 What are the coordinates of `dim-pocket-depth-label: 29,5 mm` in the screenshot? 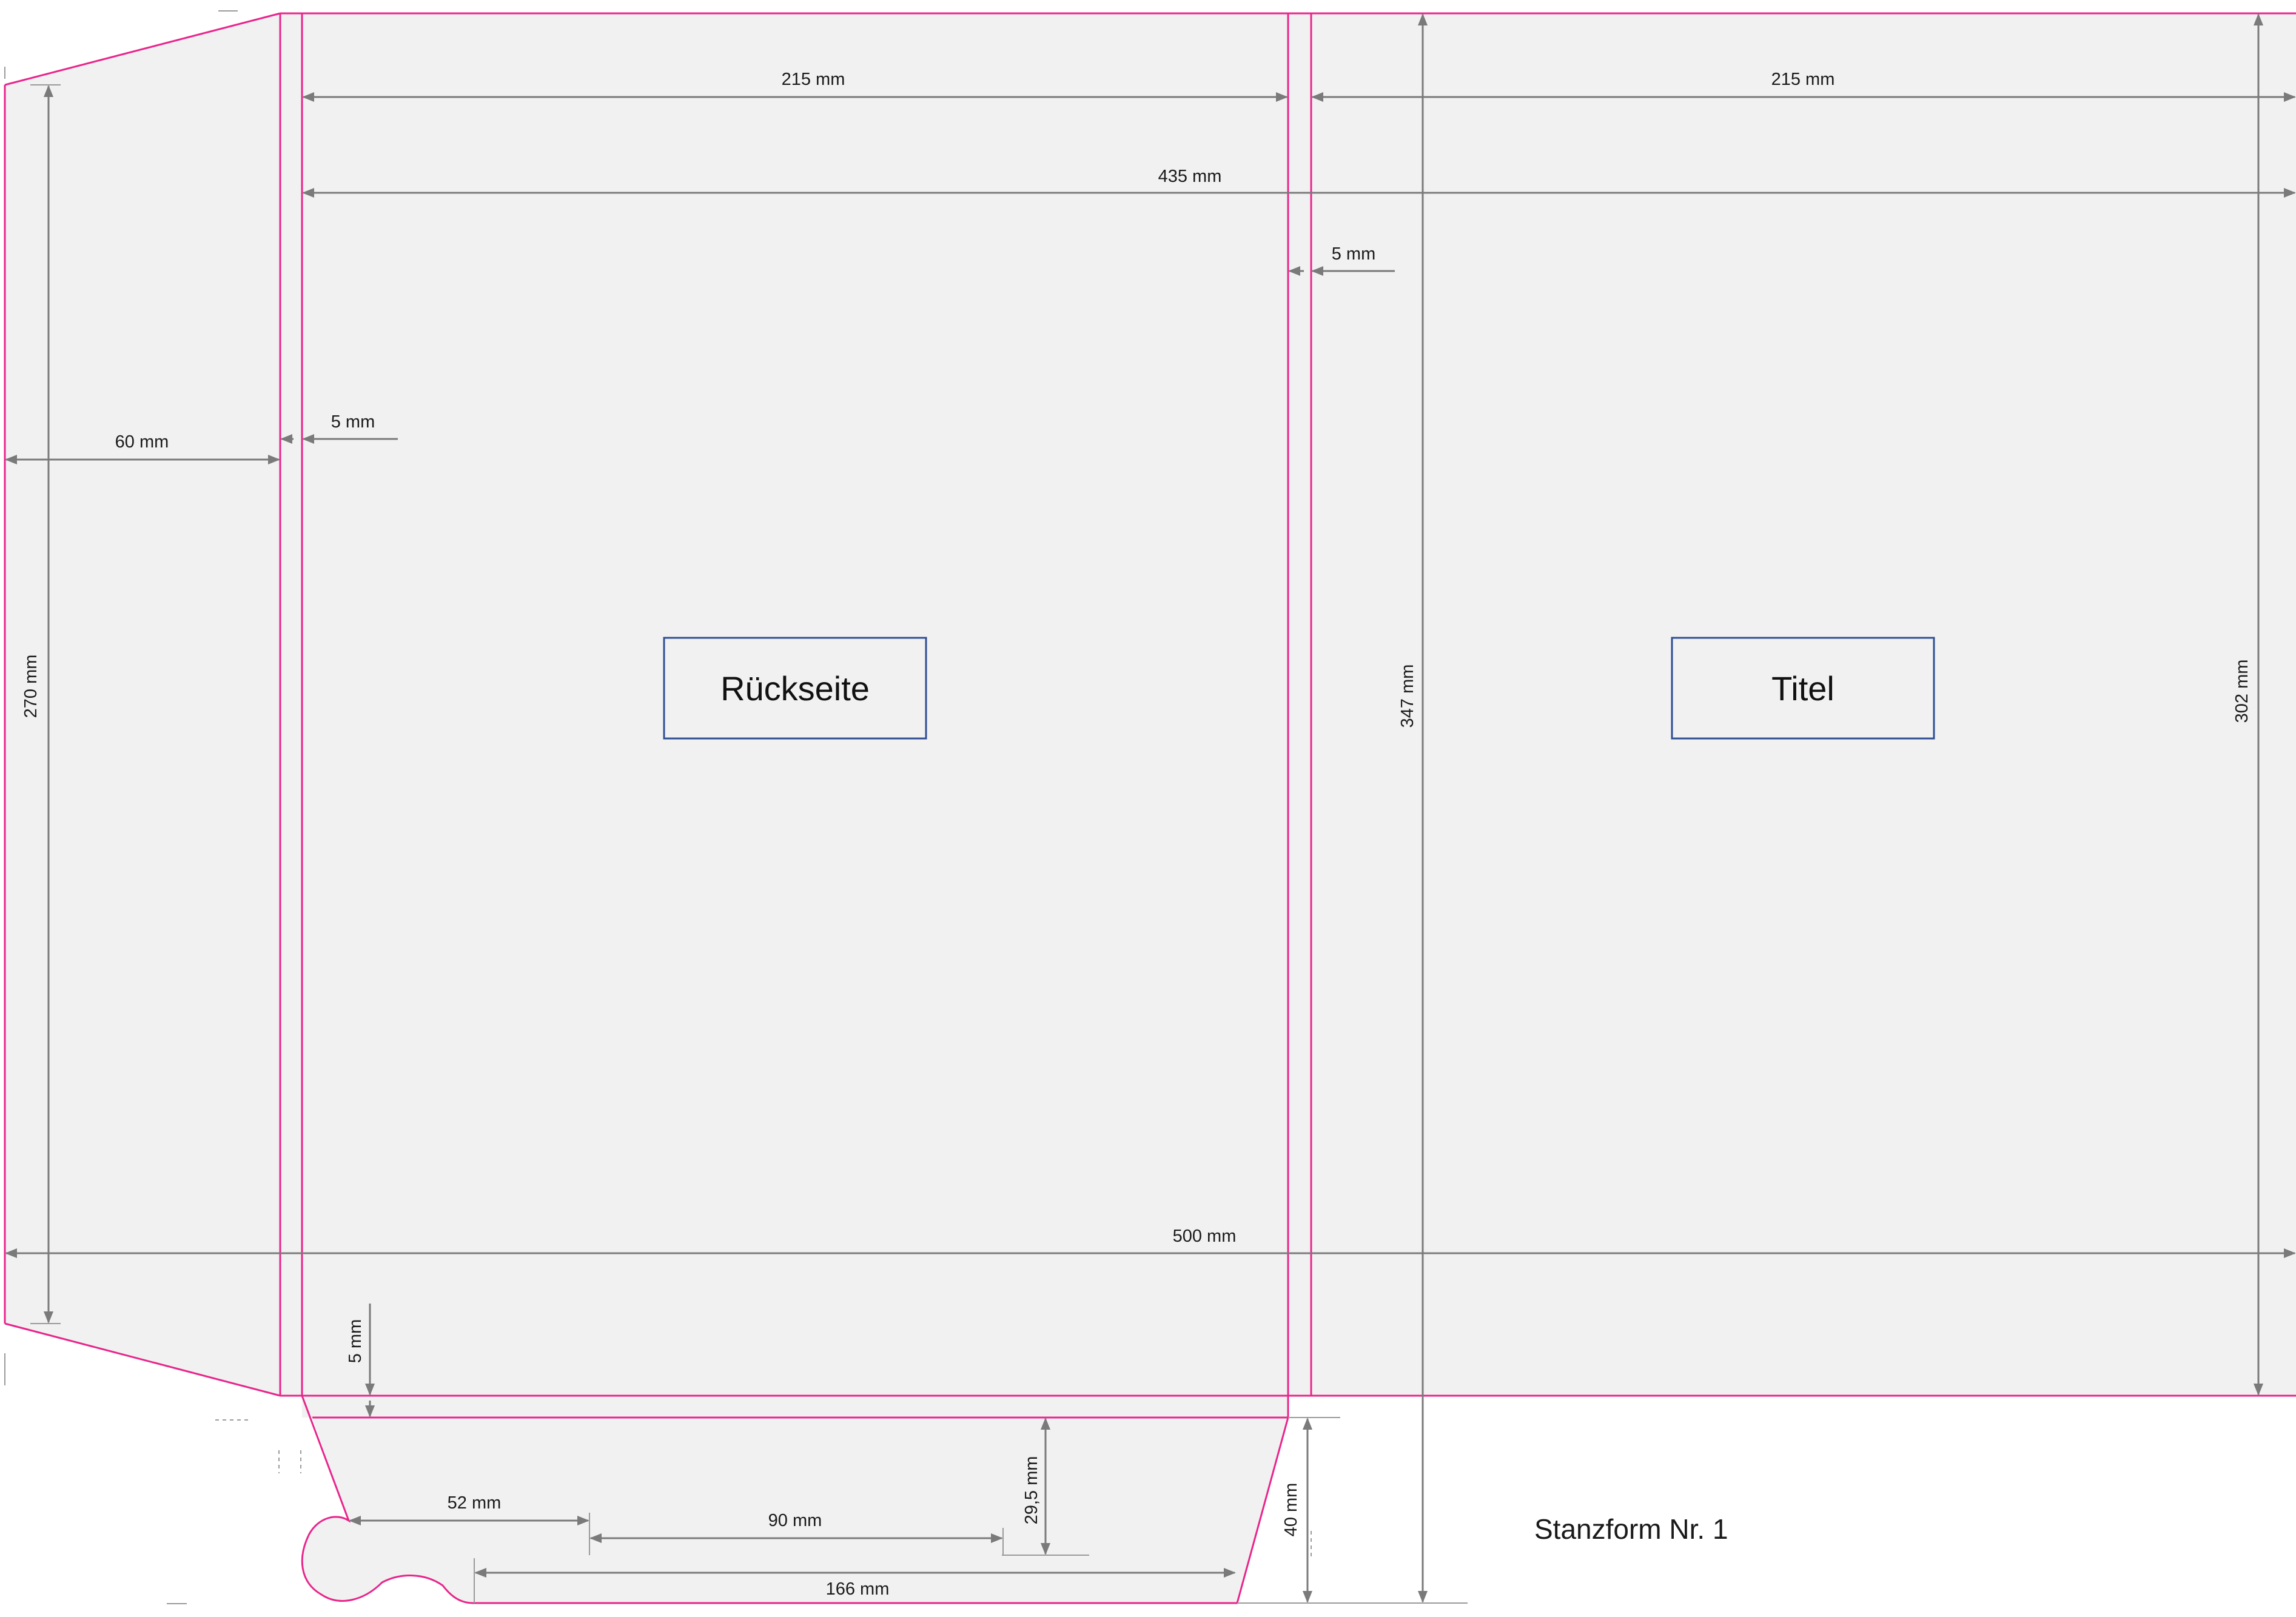 It's located at (1031, 1490).